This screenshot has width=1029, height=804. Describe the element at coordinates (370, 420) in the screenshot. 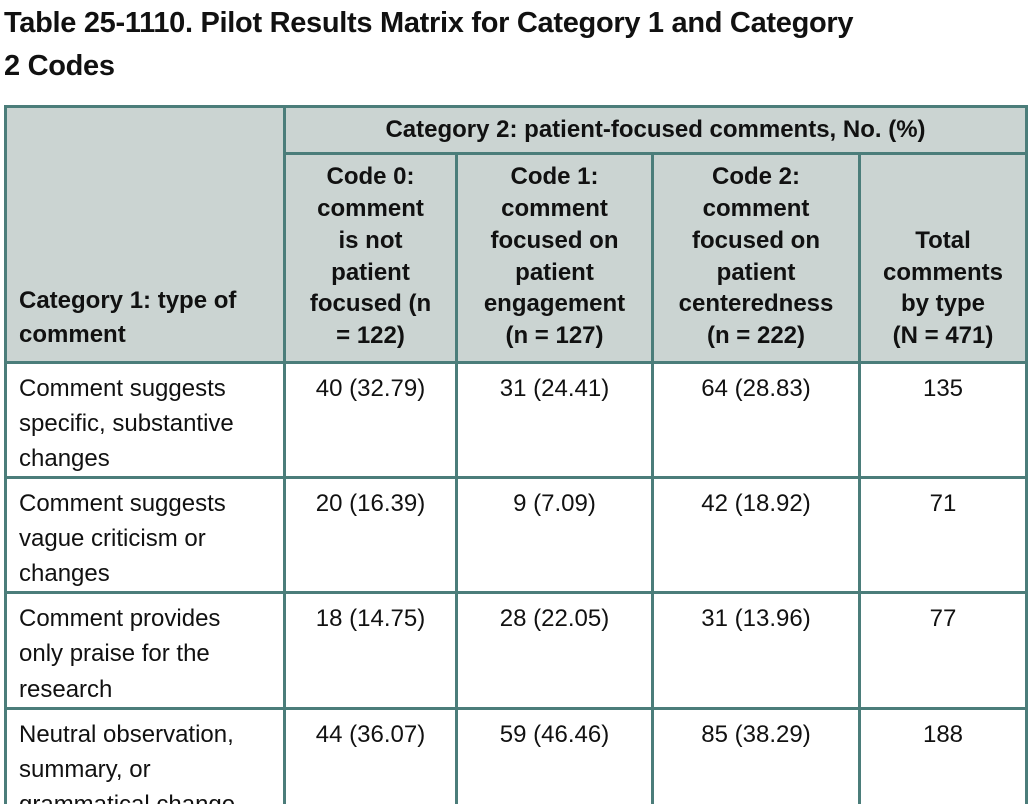

I see `cell-code0: 40 (32.79)` at that location.